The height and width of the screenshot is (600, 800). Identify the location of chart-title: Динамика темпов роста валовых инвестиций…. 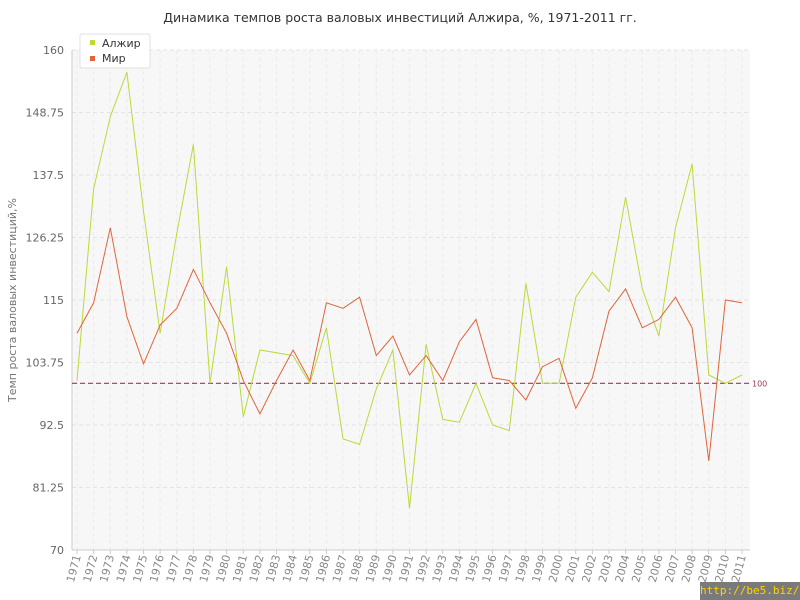
(400, 17).